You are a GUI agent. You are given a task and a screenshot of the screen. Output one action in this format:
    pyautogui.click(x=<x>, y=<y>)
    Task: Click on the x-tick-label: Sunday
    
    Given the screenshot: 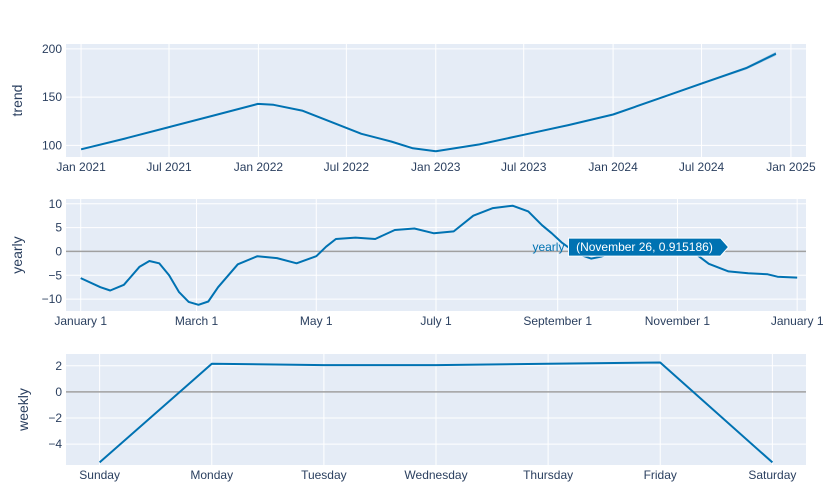 What is the action you would take?
    pyautogui.click(x=99, y=475)
    